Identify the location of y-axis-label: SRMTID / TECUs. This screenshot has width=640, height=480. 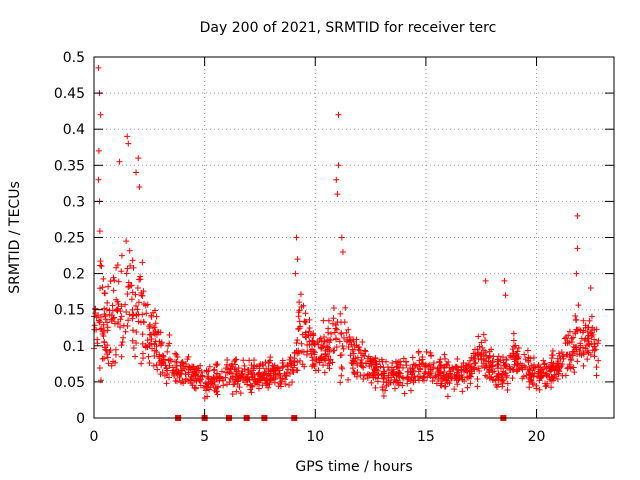
(15, 237).